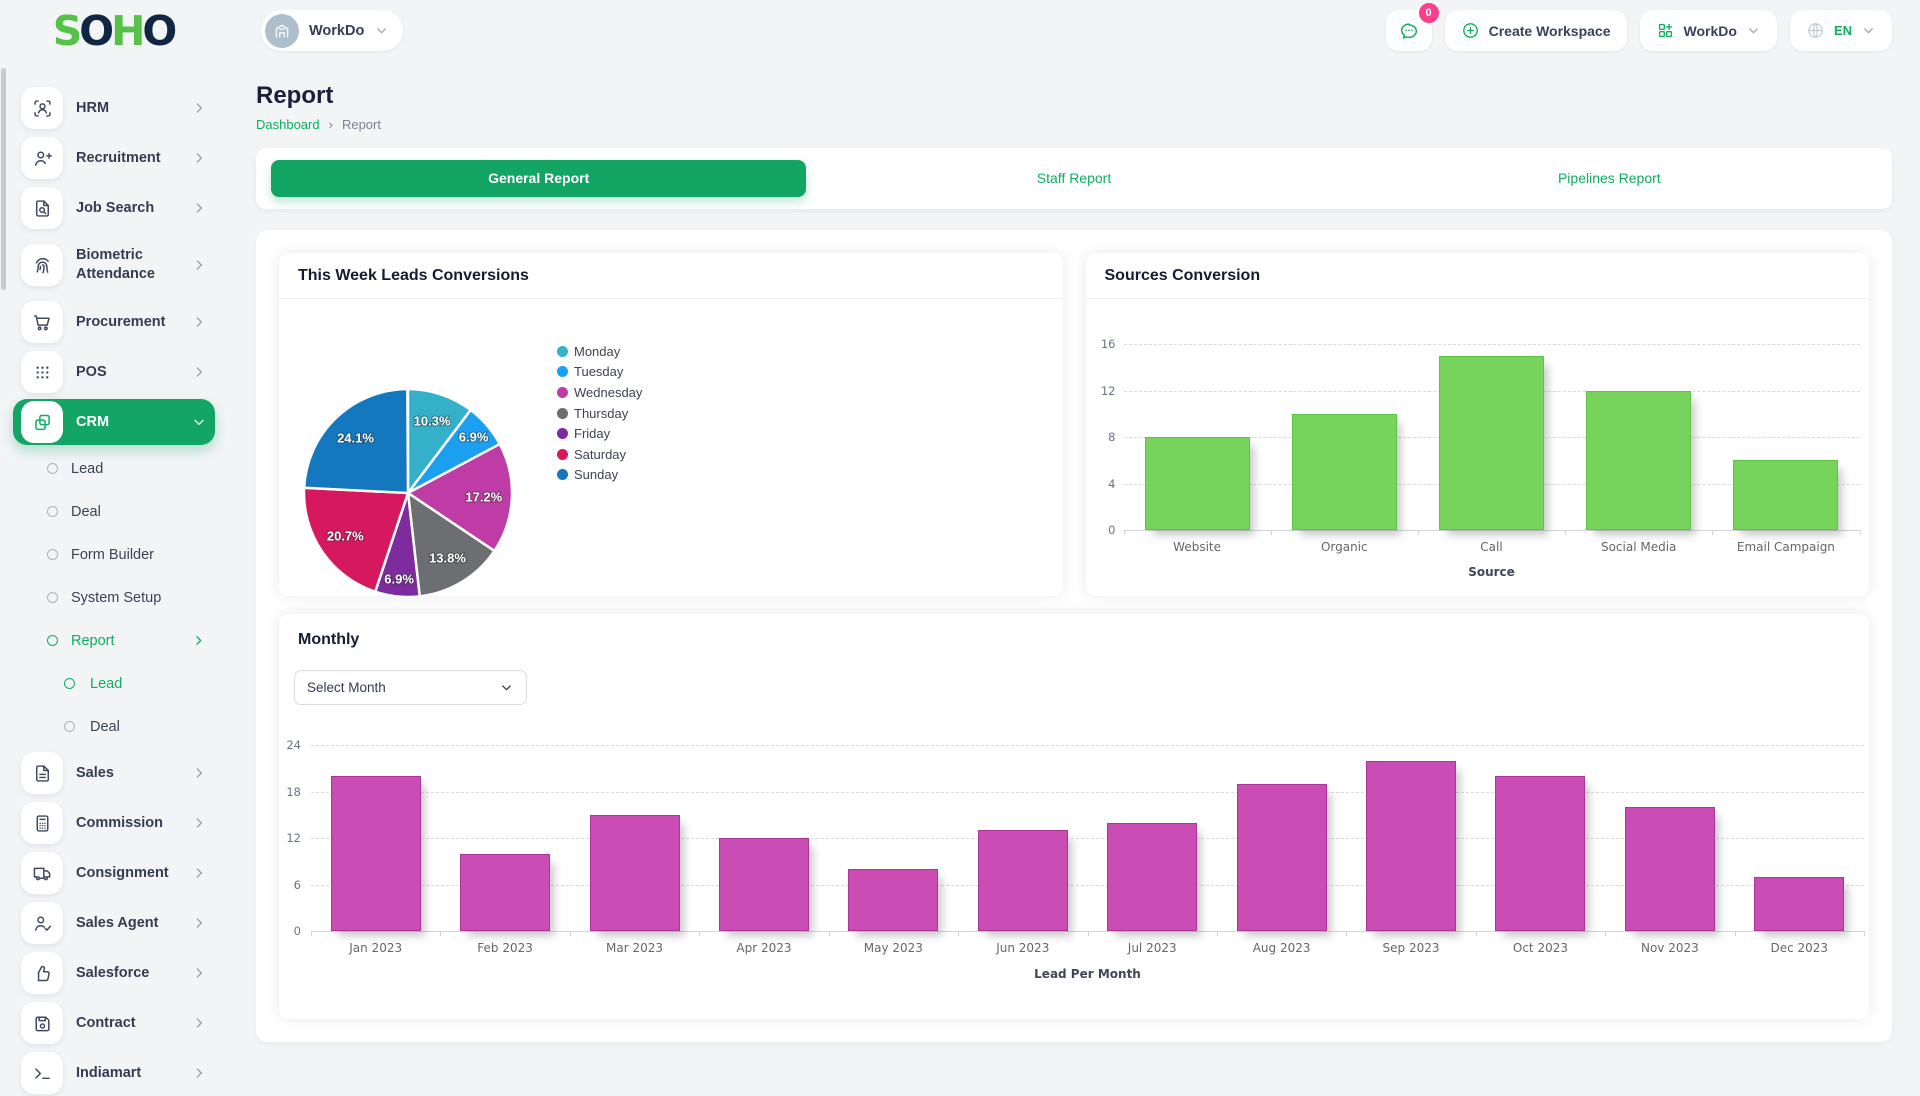 The width and height of the screenshot is (1920, 1096). I want to click on pie-value-label: 10.3%, so click(432, 421).